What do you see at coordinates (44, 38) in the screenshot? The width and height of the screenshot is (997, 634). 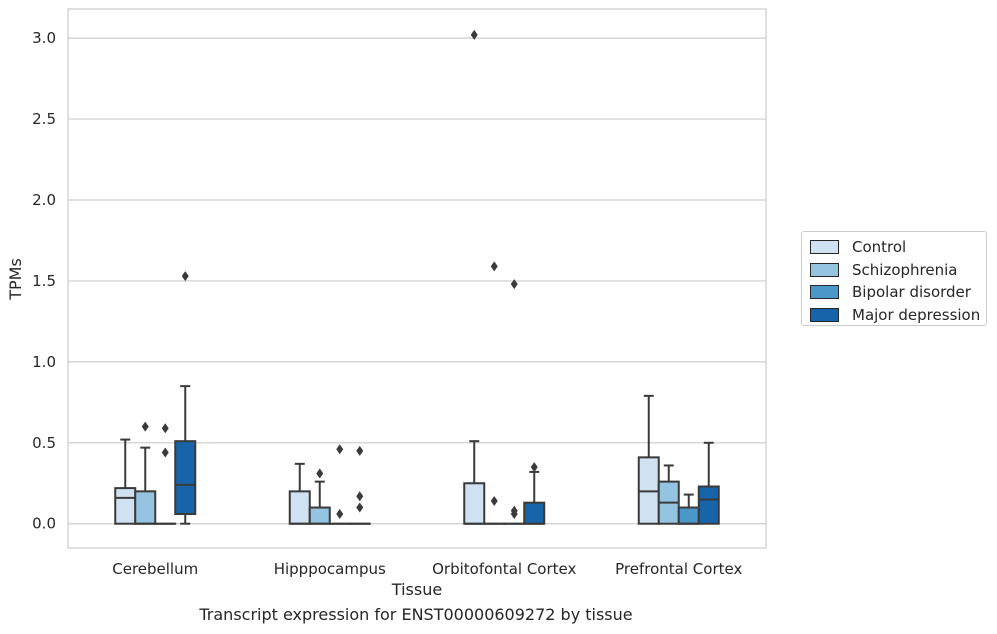 I see `y-tick-label: 3.0` at bounding box center [44, 38].